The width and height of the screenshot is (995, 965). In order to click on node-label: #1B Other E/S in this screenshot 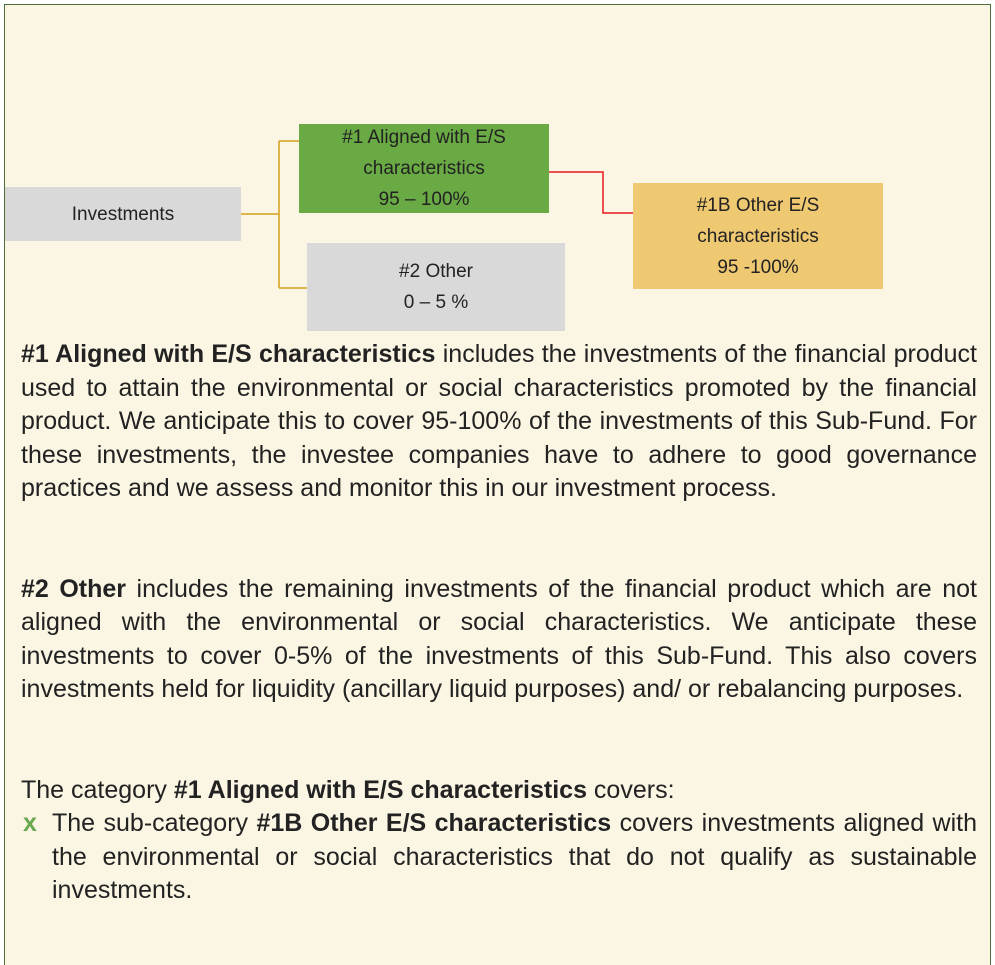, I will do `click(758, 205)`.